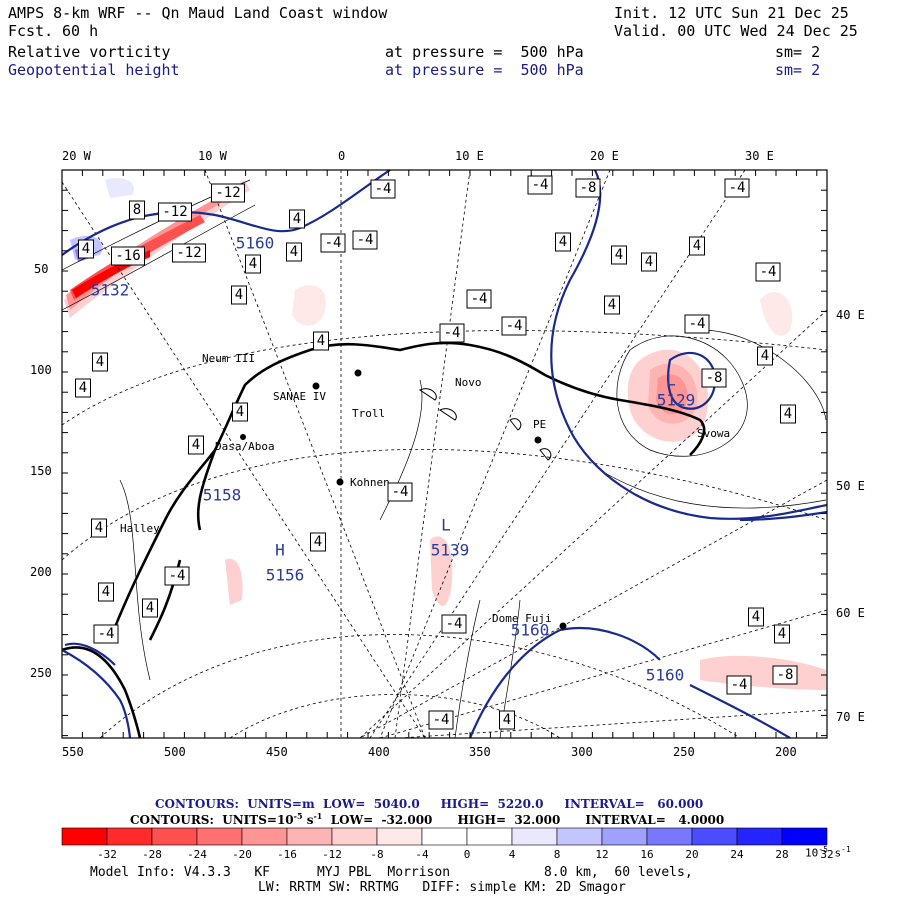 Image resolution: width=900 pixels, height=900 pixels. I want to click on station-label: Halley, so click(140, 528).